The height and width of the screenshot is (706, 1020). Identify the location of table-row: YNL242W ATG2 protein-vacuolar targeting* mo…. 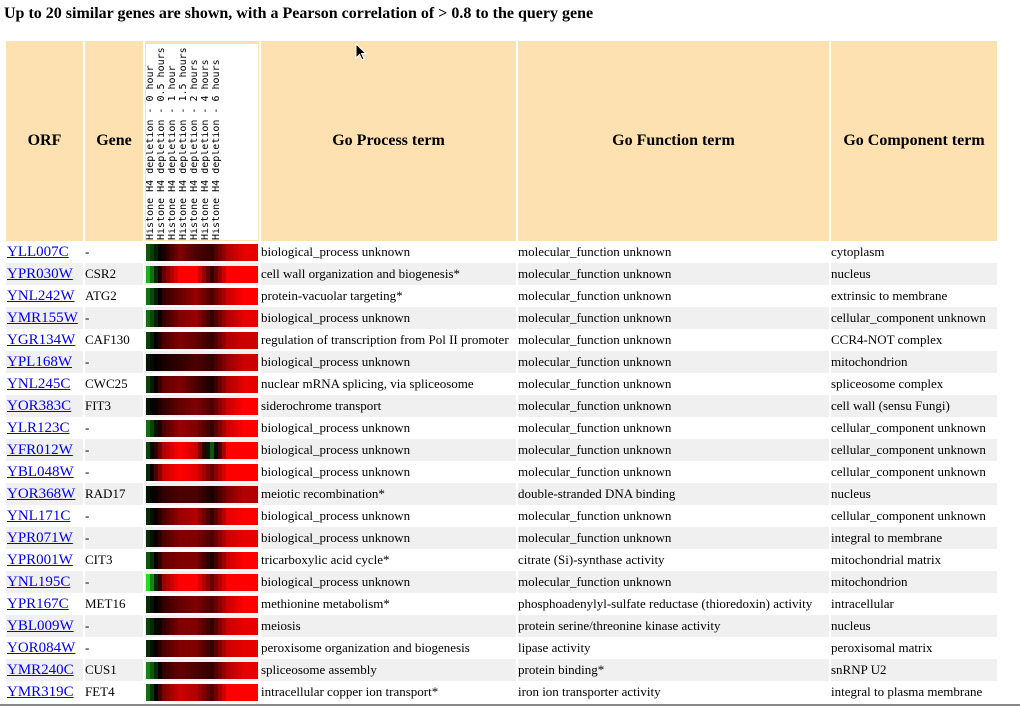
(501, 296).